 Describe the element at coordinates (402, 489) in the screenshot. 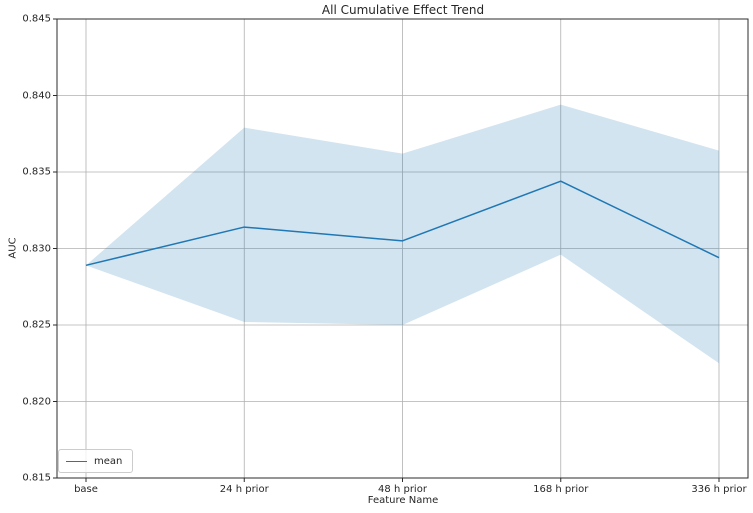

I see `x-tick-label: 48 h prior` at that location.